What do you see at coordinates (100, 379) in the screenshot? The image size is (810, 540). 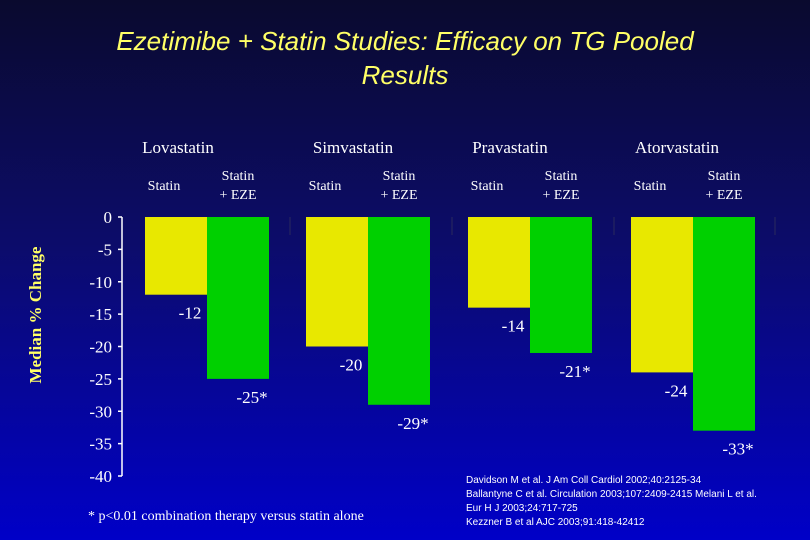 I see `y-tick-label: -25` at bounding box center [100, 379].